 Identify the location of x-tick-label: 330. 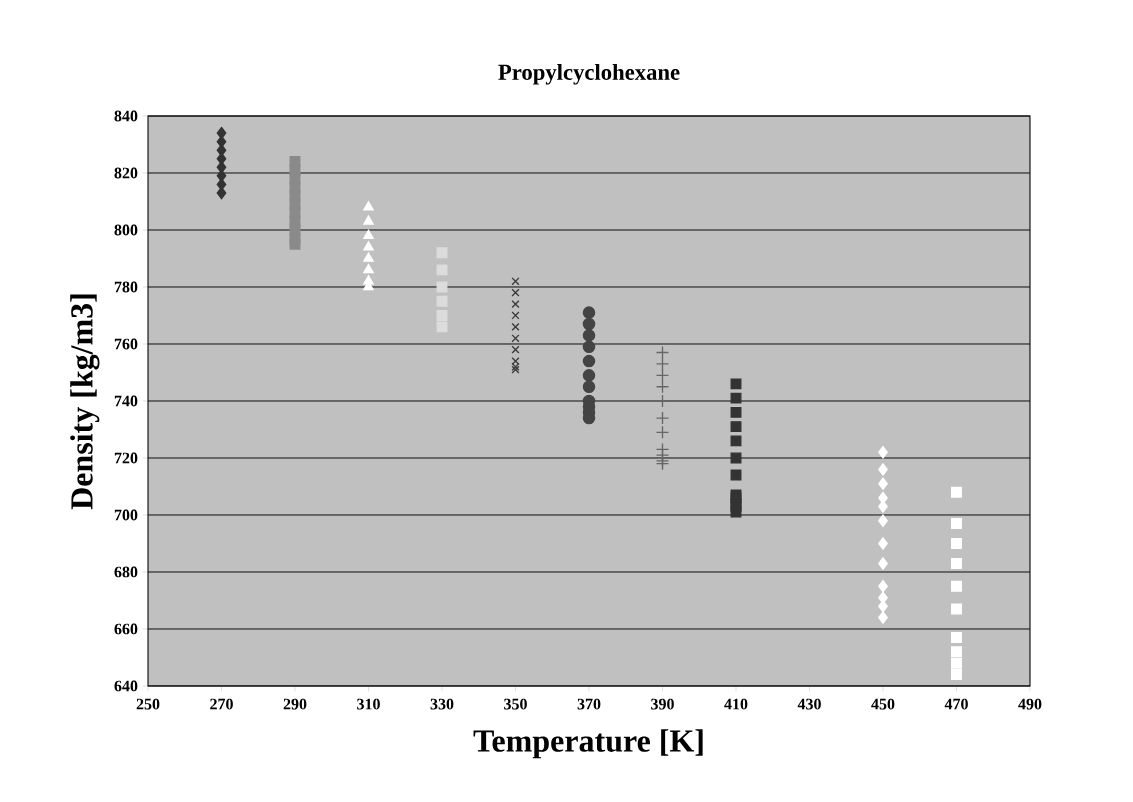
(442, 704).